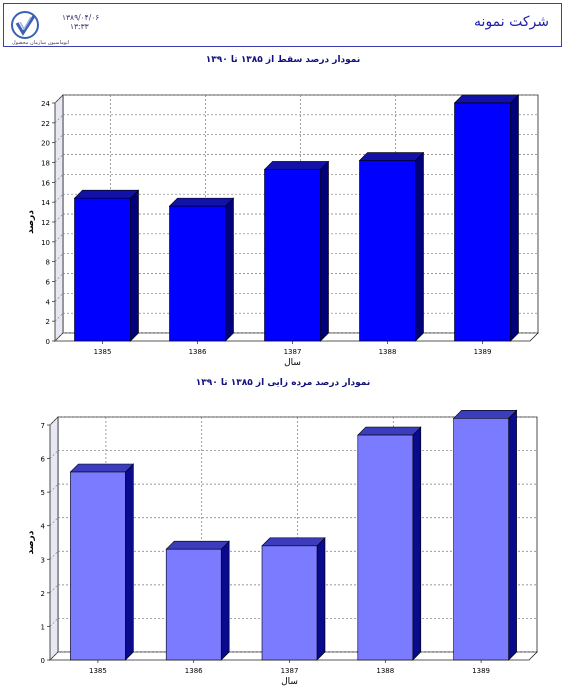 Image resolution: width=566 pixels, height=695 pixels. Describe the element at coordinates (81, 17) in the screenshot. I see `report-date: ۱۳۸۹/۰۴/۰۶` at that location.